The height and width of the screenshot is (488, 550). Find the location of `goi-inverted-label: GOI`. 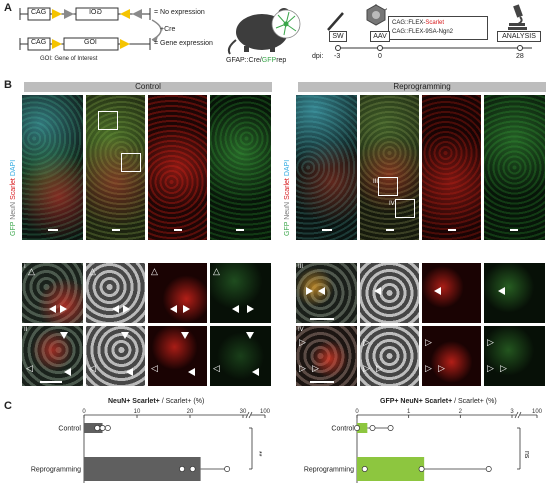

goi-inverted-label: GOI is located at coordinates (95, 12).